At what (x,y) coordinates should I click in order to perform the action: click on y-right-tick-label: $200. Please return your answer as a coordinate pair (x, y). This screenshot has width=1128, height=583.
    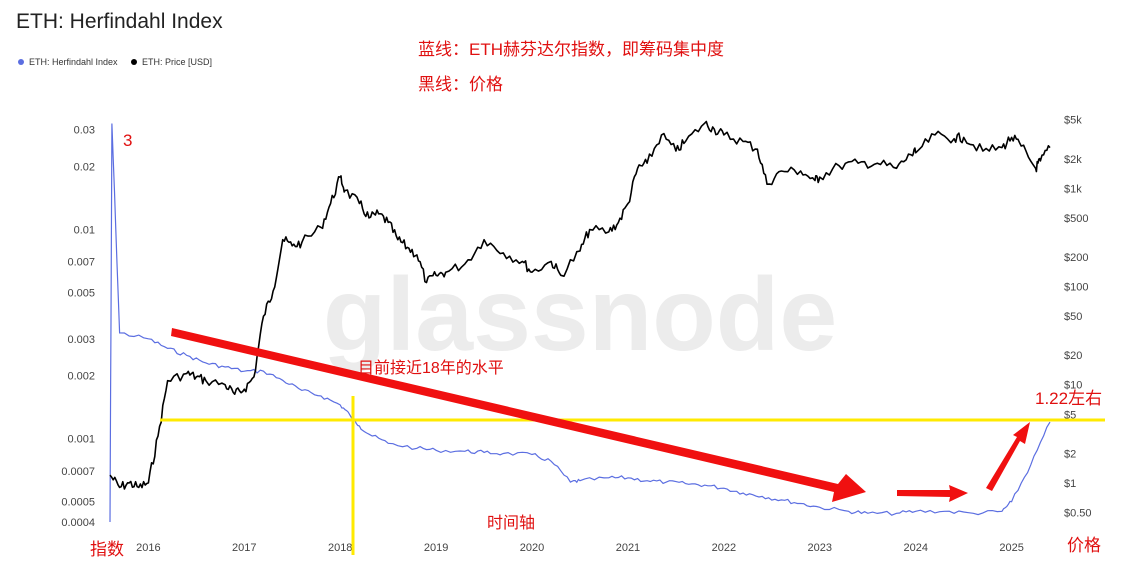
    Looking at the image, I should click on (1076, 258).